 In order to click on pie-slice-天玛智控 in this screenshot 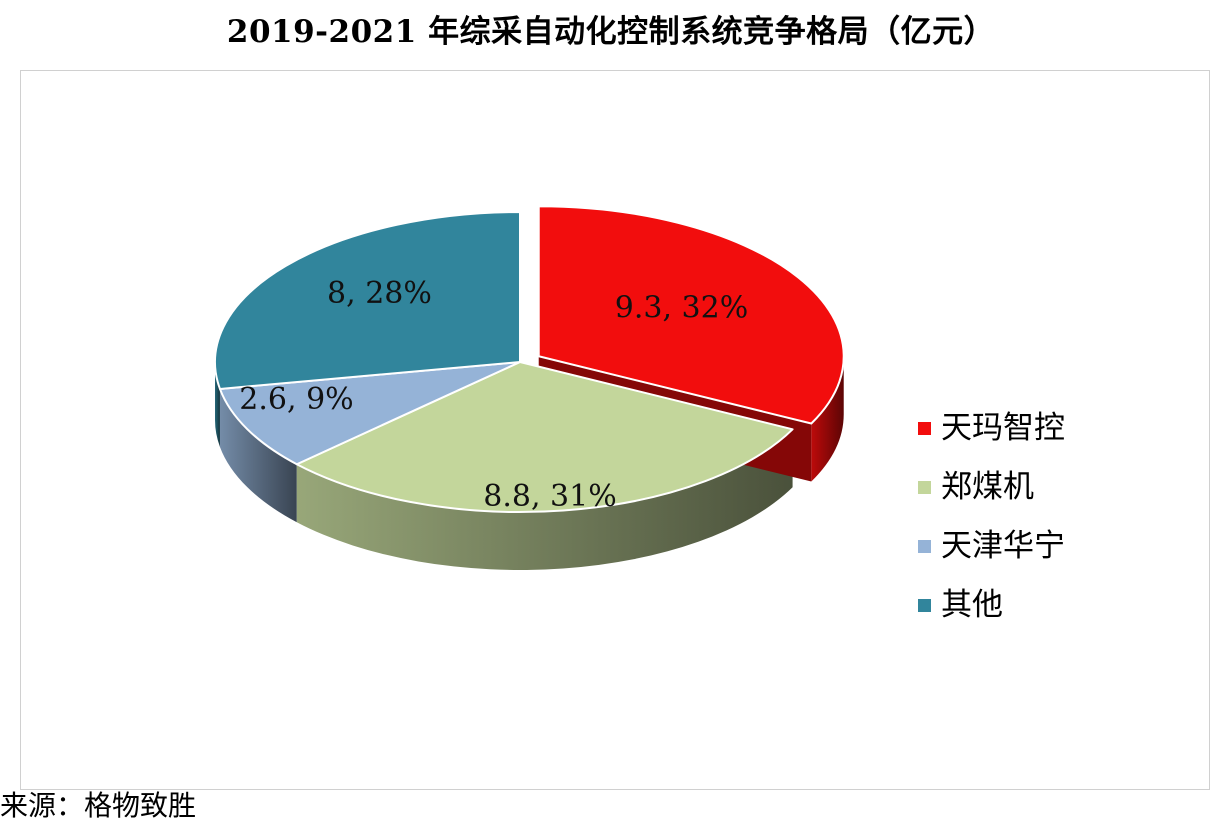, I will do `click(691, 315)`.